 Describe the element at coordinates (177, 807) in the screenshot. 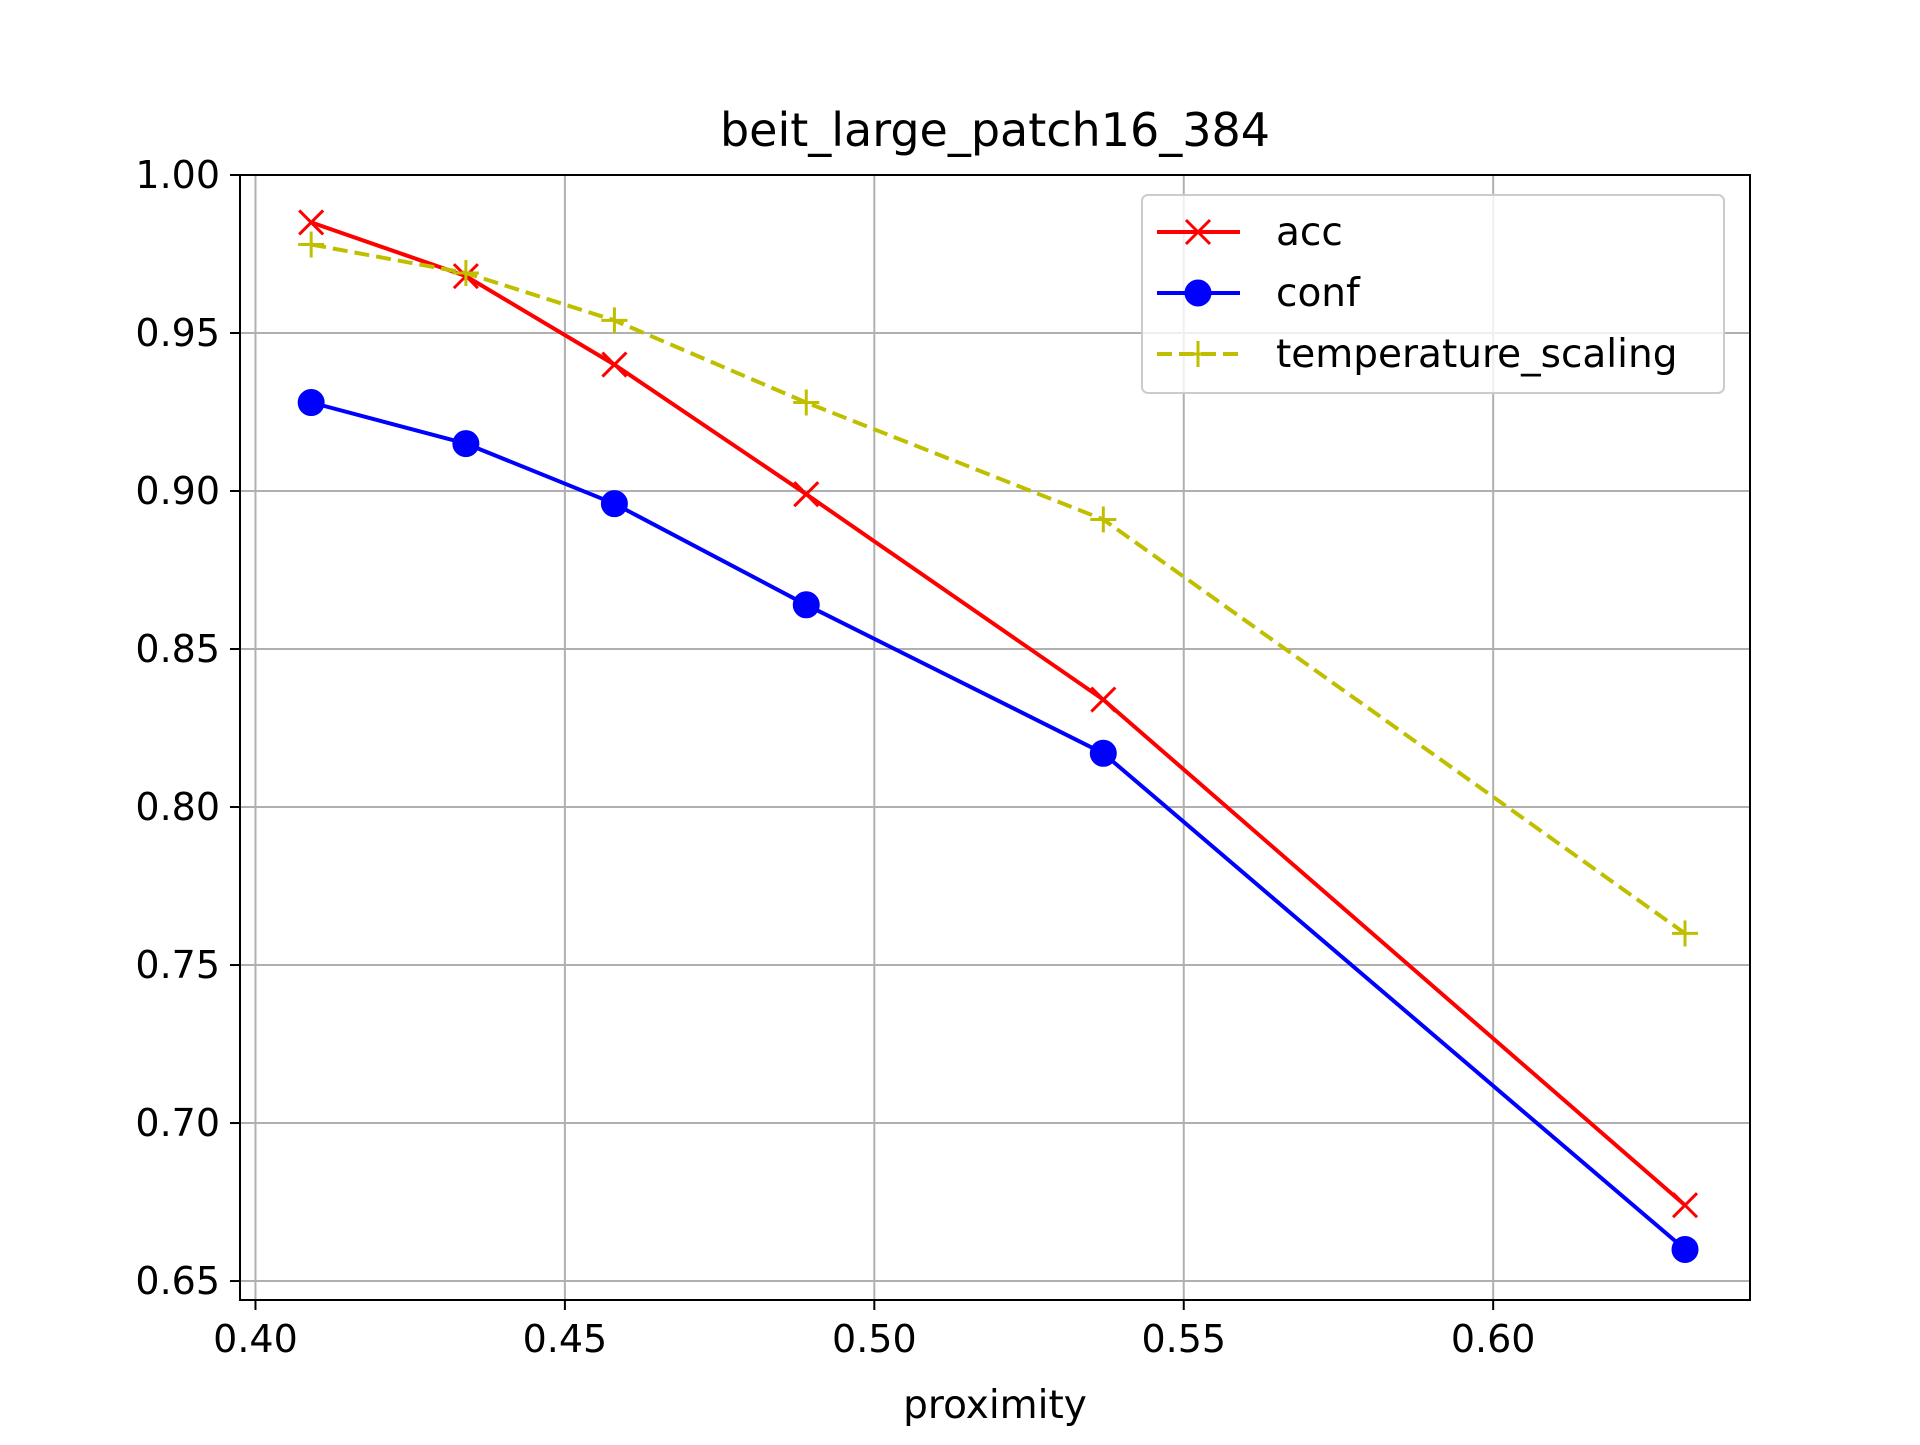

I see `y-tick-label: 0.80` at that location.